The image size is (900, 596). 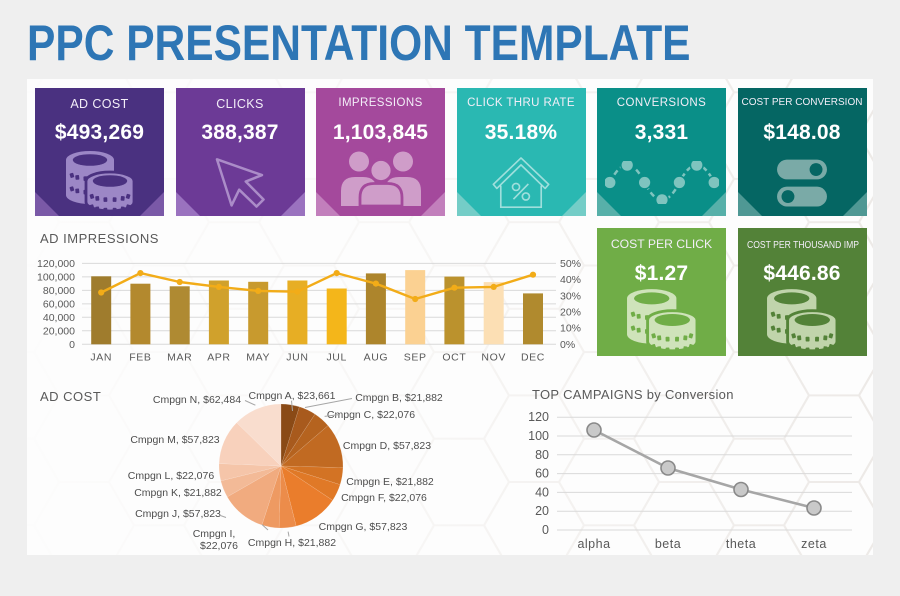 I want to click on svg-text: Cmpgn B, $21,882, so click(x=399, y=398).